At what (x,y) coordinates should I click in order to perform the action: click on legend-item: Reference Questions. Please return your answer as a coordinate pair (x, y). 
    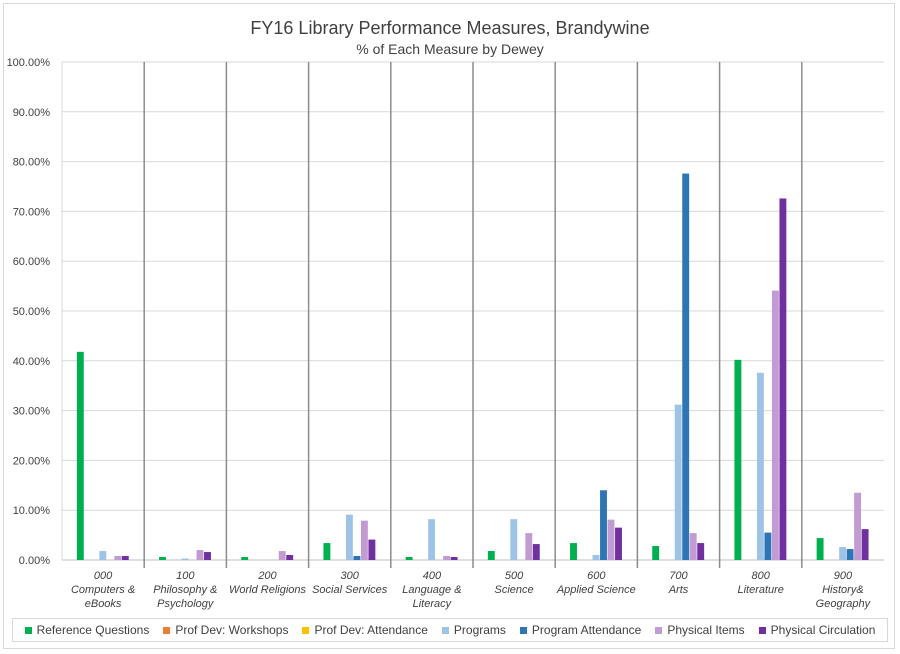
    Looking at the image, I should click on (87, 630).